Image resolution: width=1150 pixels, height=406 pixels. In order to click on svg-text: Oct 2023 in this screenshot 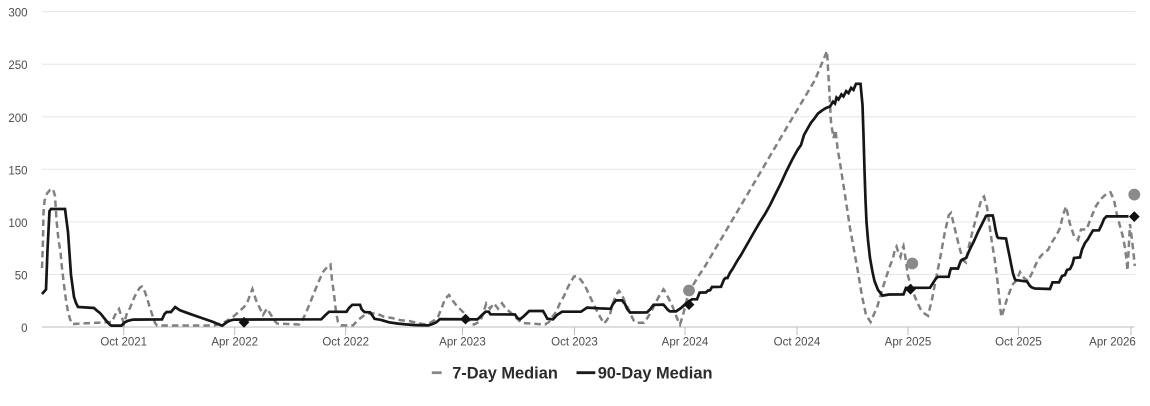, I will do `click(574, 343)`.